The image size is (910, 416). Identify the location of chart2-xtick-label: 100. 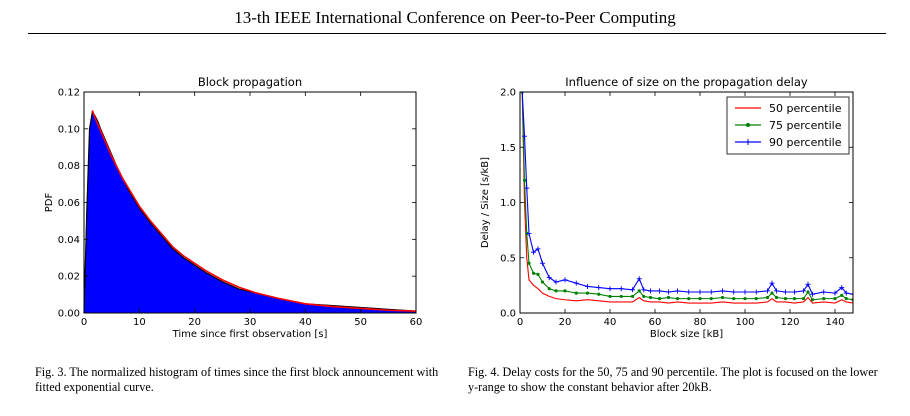
(744, 322).